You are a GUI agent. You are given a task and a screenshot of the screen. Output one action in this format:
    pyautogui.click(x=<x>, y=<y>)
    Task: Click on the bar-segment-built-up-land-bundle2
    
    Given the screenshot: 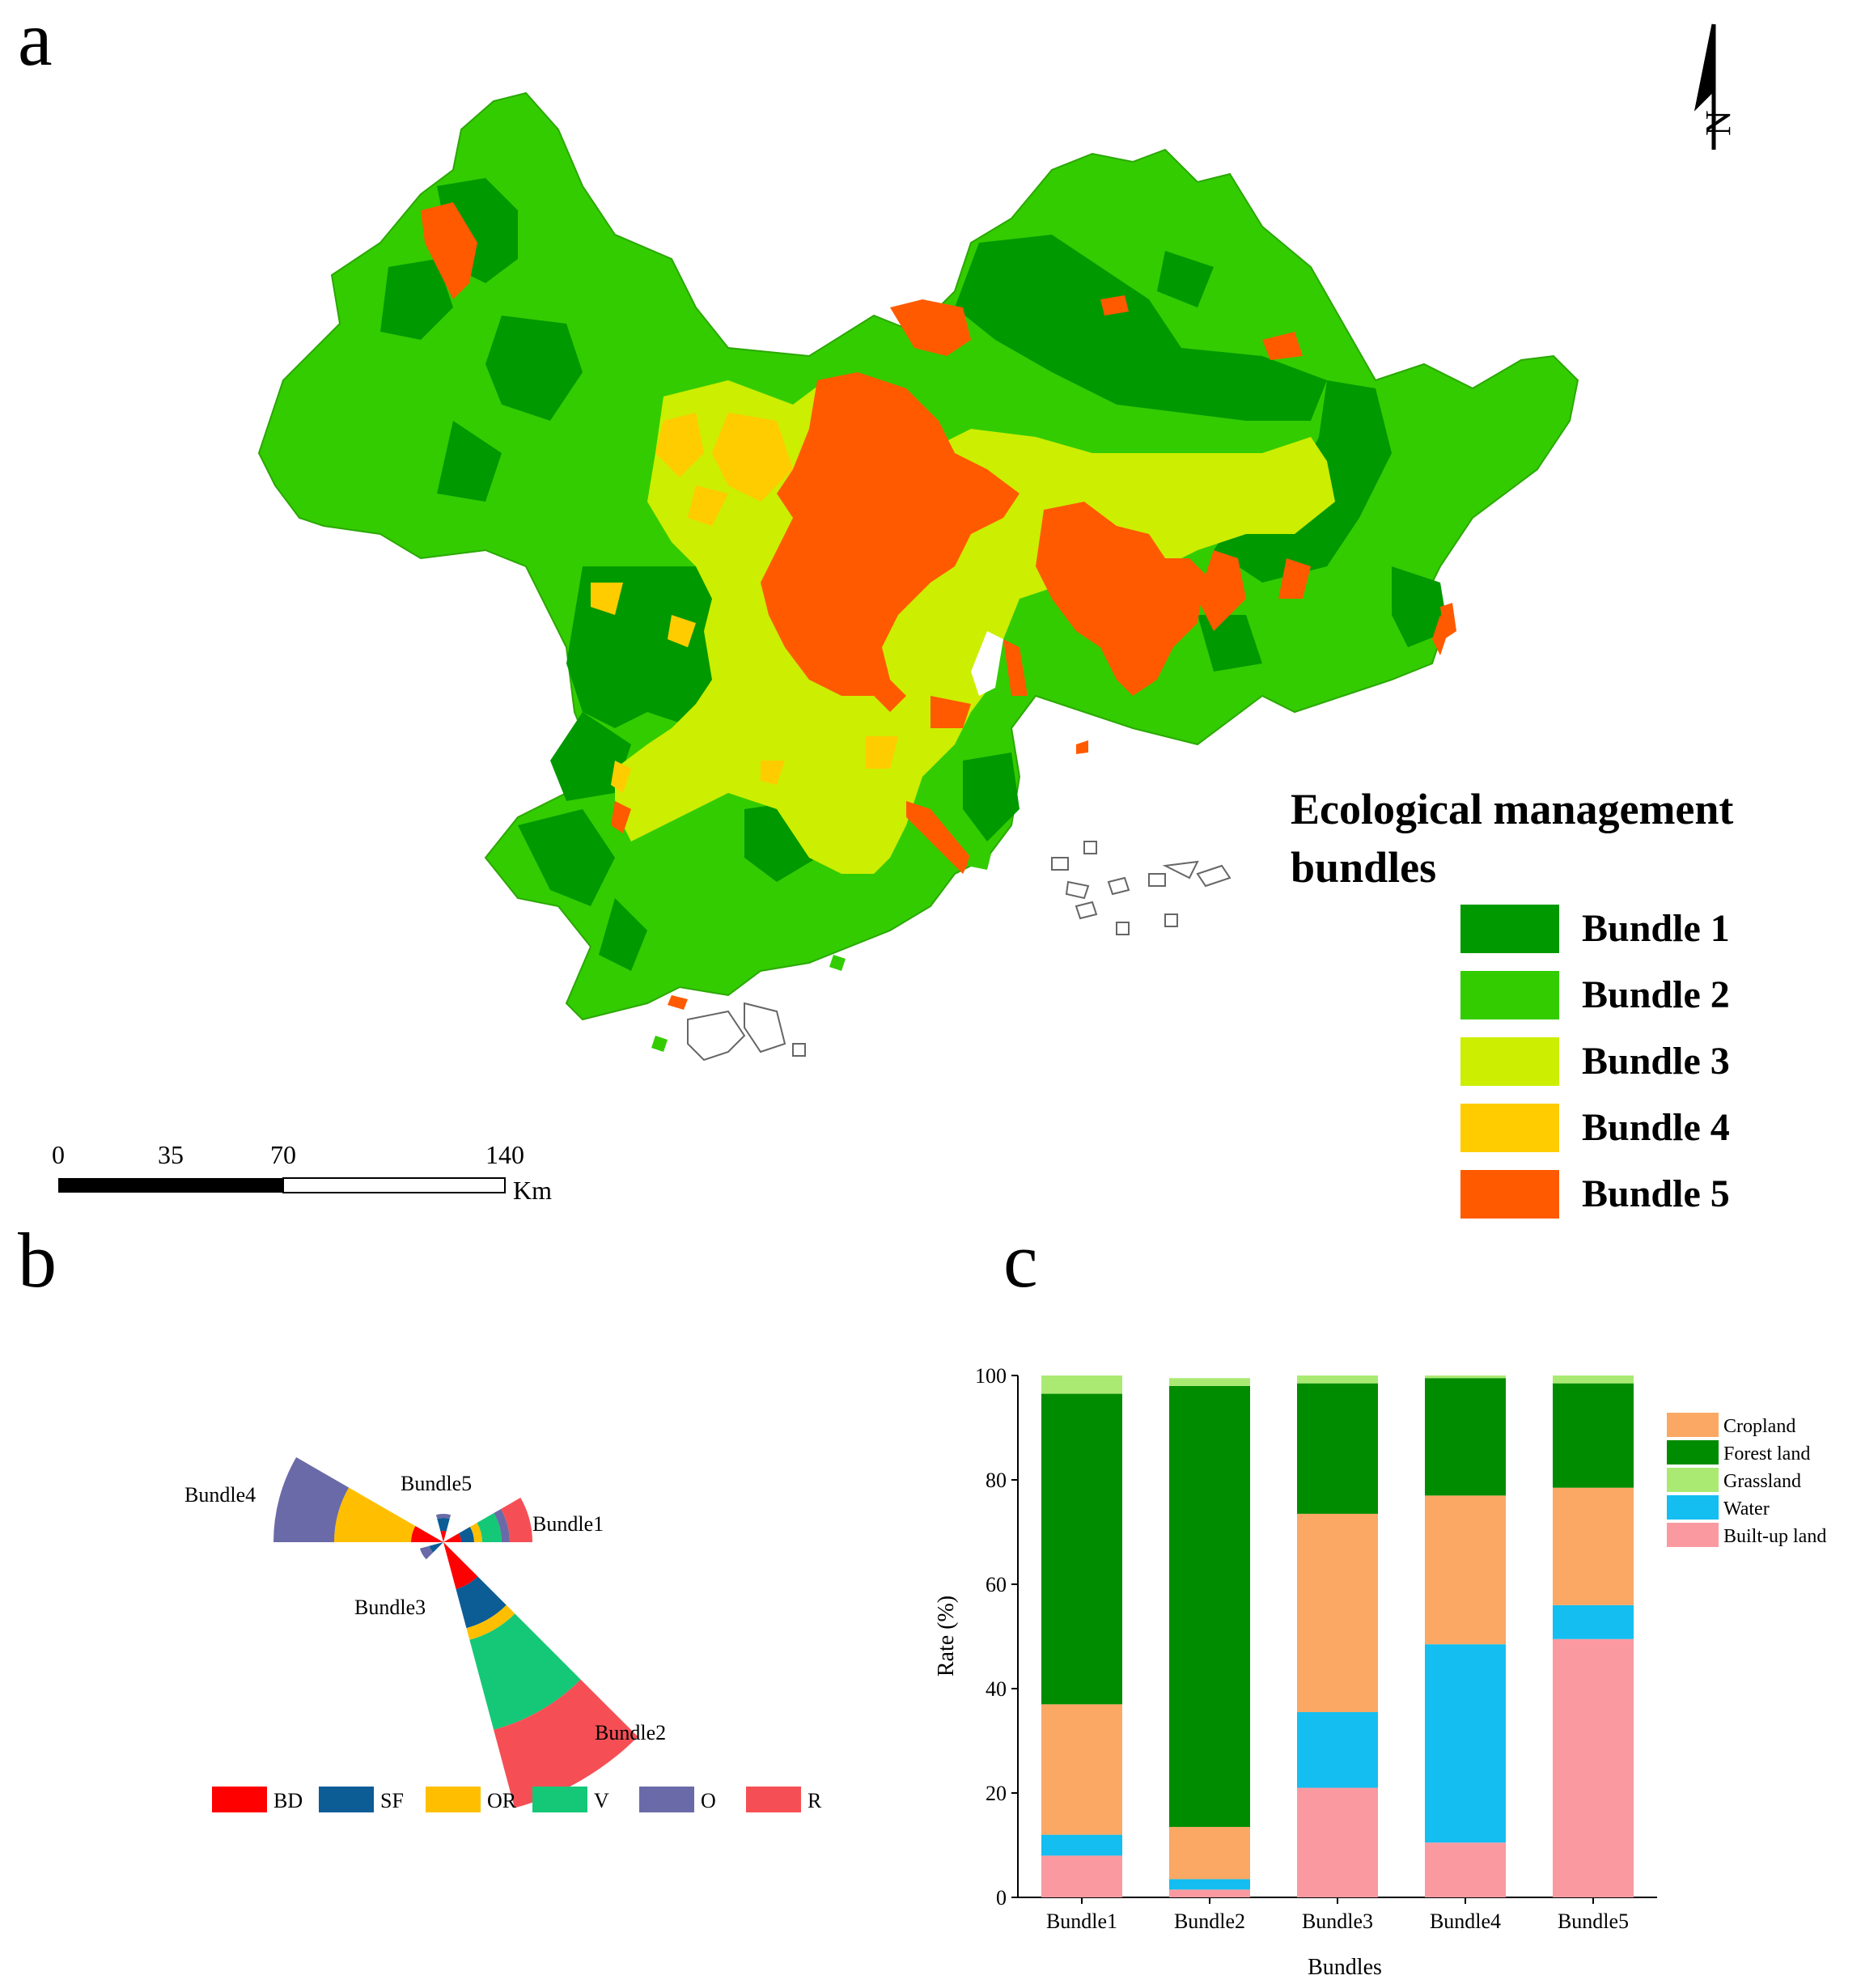 What is the action you would take?
    pyautogui.click(x=1209, y=1893)
    